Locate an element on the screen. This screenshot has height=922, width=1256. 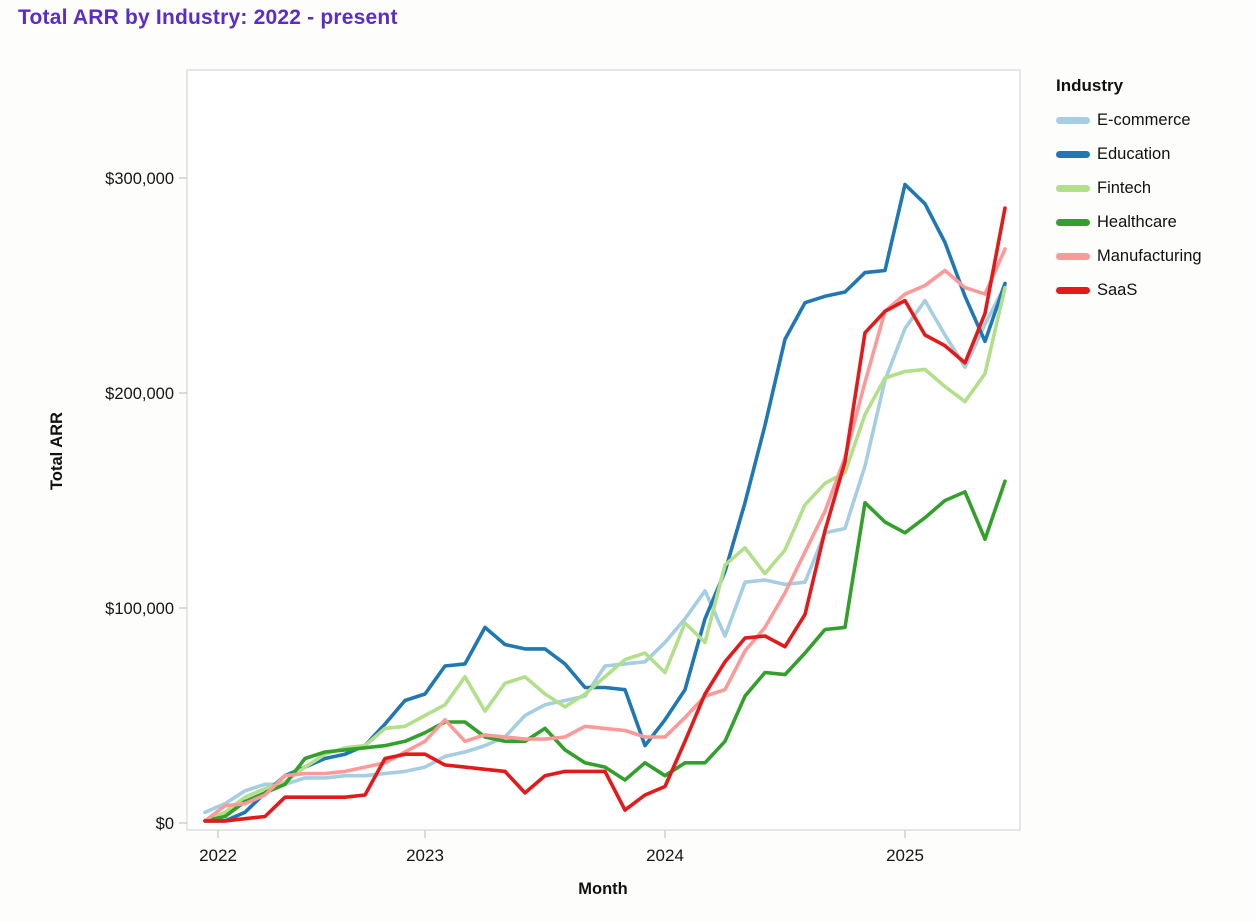
y-tick-label: $200,000 is located at coordinates (139, 394).